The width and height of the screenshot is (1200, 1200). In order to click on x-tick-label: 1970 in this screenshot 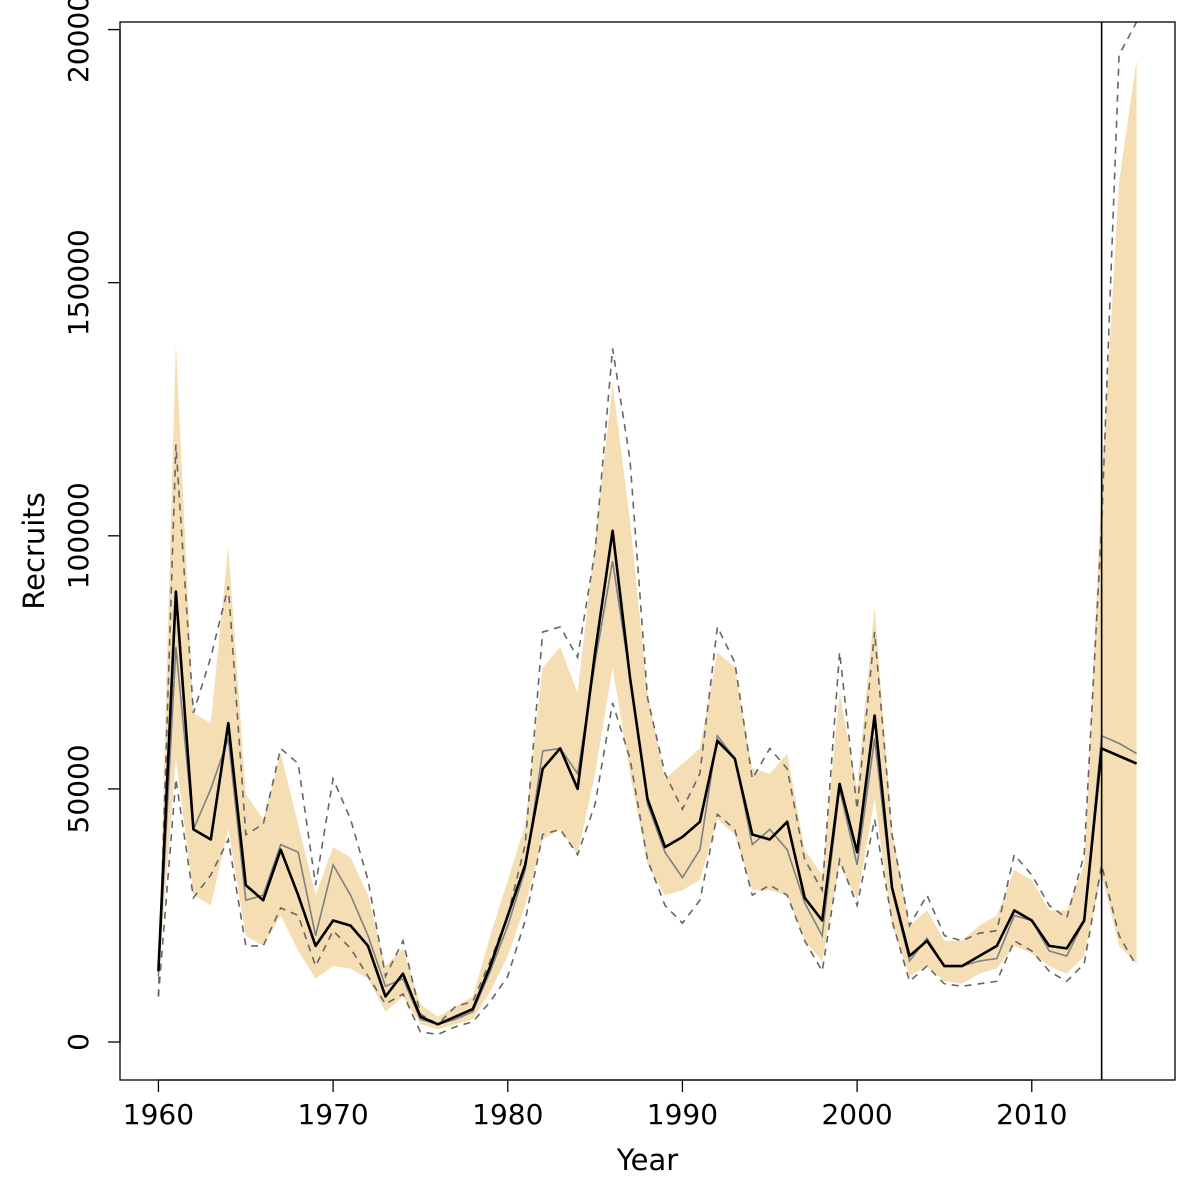, I will do `click(332, 1114)`.